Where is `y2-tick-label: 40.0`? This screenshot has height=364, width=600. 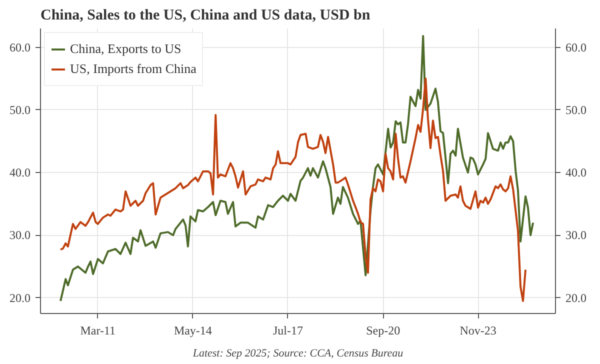
y2-tick-label: 40.0 is located at coordinates (576, 173).